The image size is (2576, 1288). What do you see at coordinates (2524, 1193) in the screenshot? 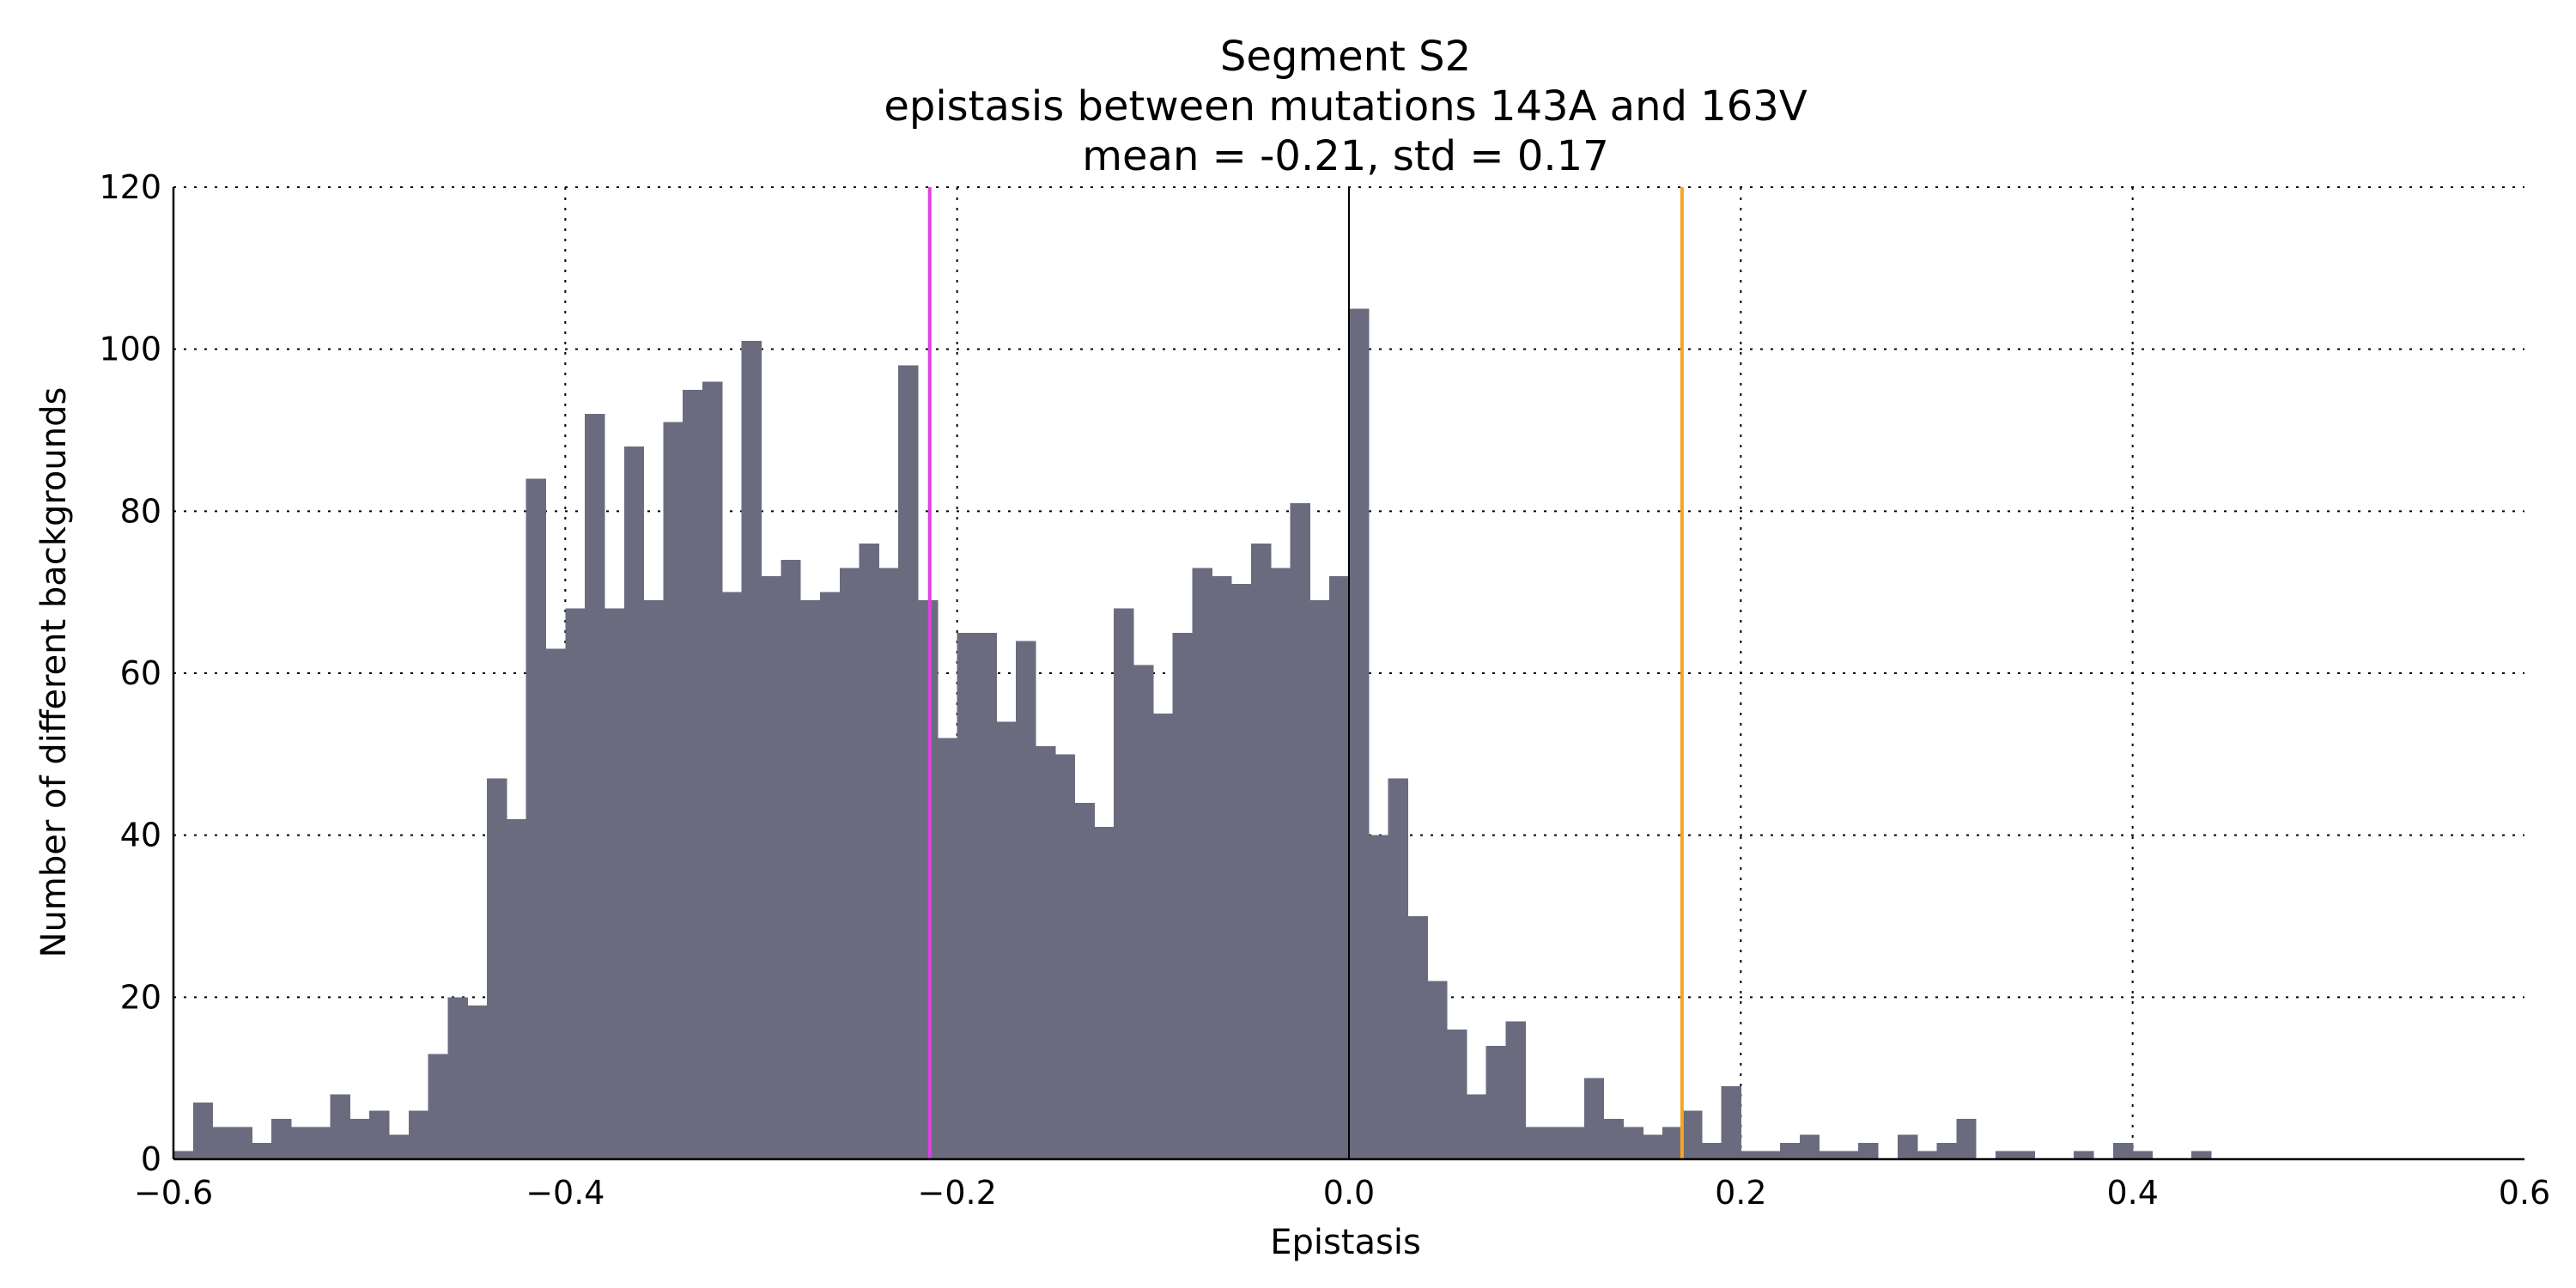
I see `x-tick-label: 0.6` at bounding box center [2524, 1193].